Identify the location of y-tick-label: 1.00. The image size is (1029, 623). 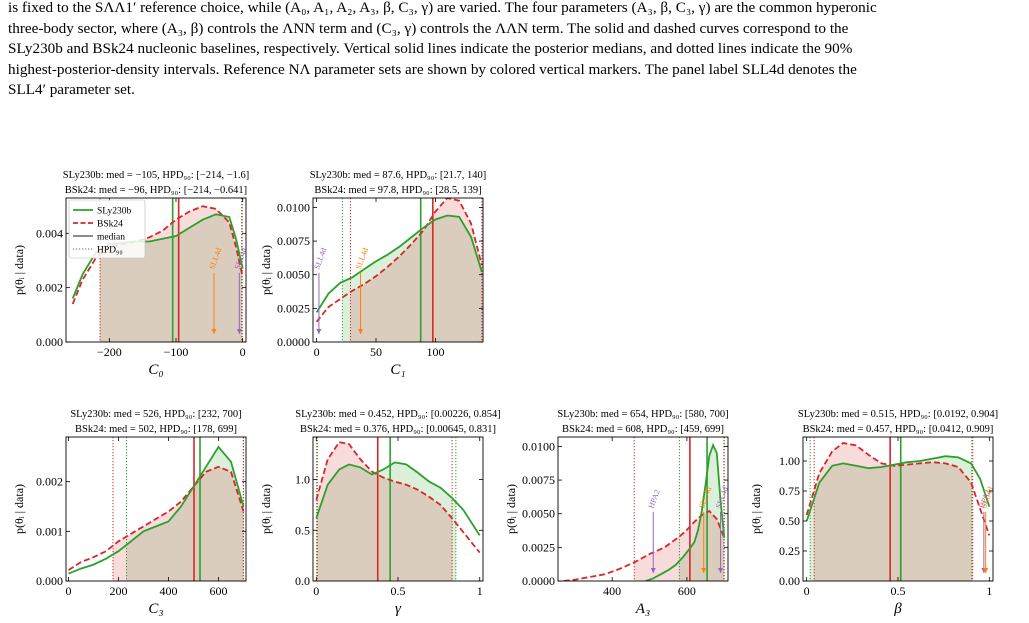
(789, 461).